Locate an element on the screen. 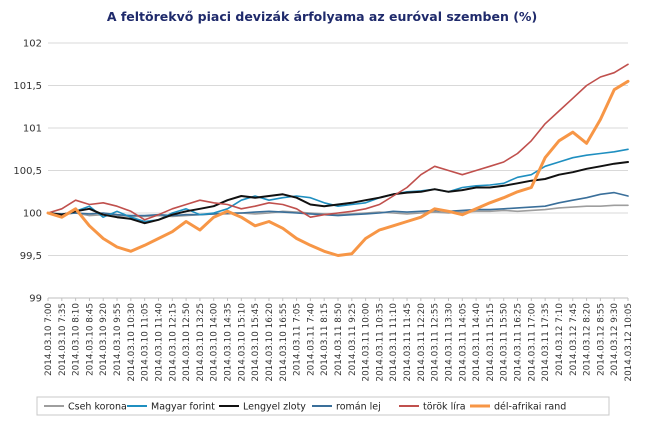 This screenshot has width=645, height=428. x-tick-label: 2014.03.11 14:05 is located at coordinates (463, 342).